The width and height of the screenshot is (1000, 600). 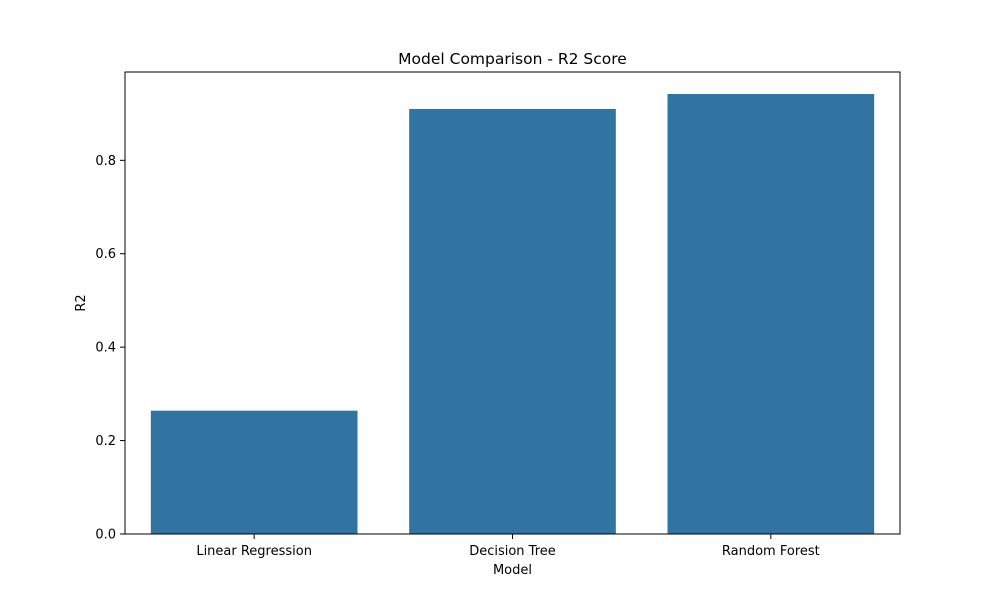 What do you see at coordinates (512, 59) in the screenshot?
I see `chart-title: Model Comparison - R2 Score` at bounding box center [512, 59].